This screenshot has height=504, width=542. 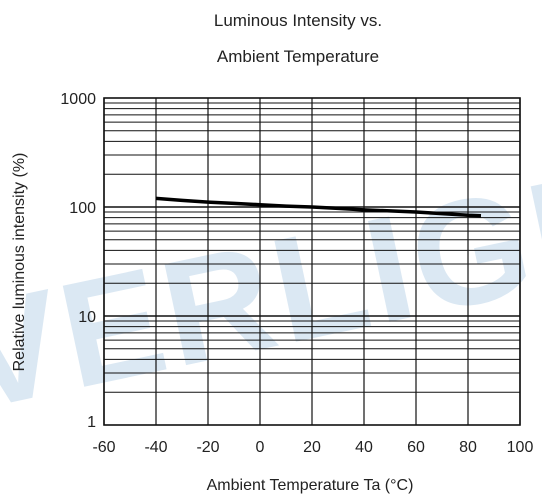 I want to click on y-tick-label: 10, so click(x=87, y=317).